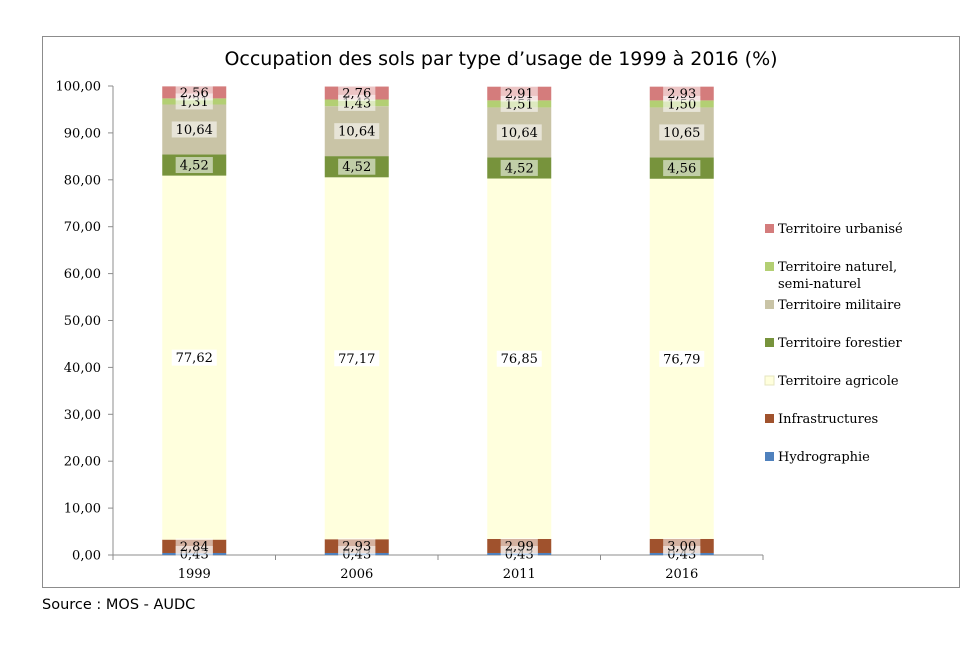  I want to click on x-tick-label: 2016, so click(681, 574).